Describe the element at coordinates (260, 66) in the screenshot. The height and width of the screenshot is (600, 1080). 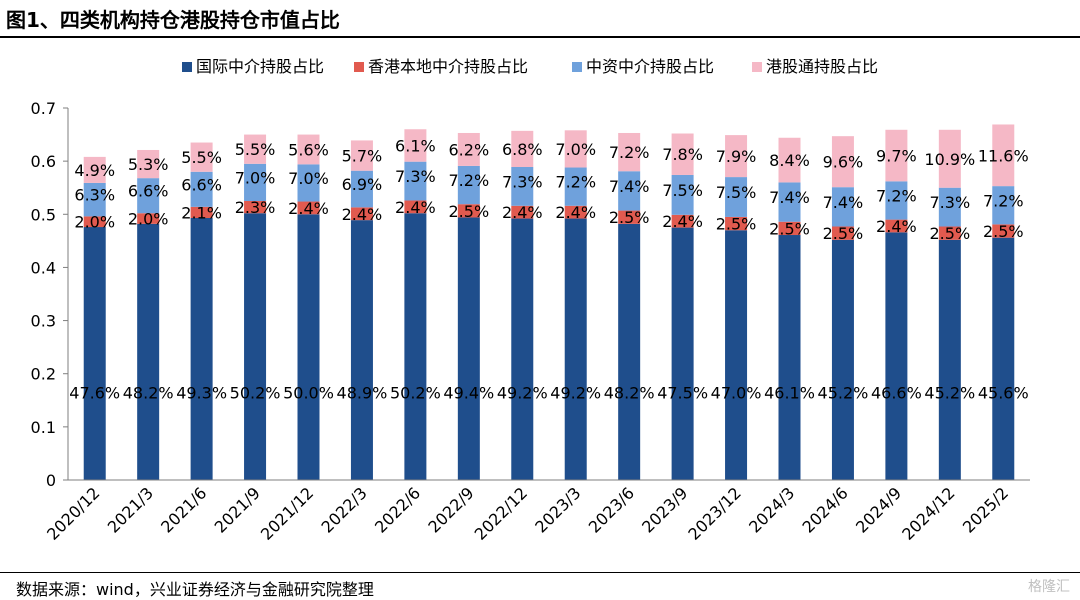
I see `legend-label: 国际中介持股占比` at that location.